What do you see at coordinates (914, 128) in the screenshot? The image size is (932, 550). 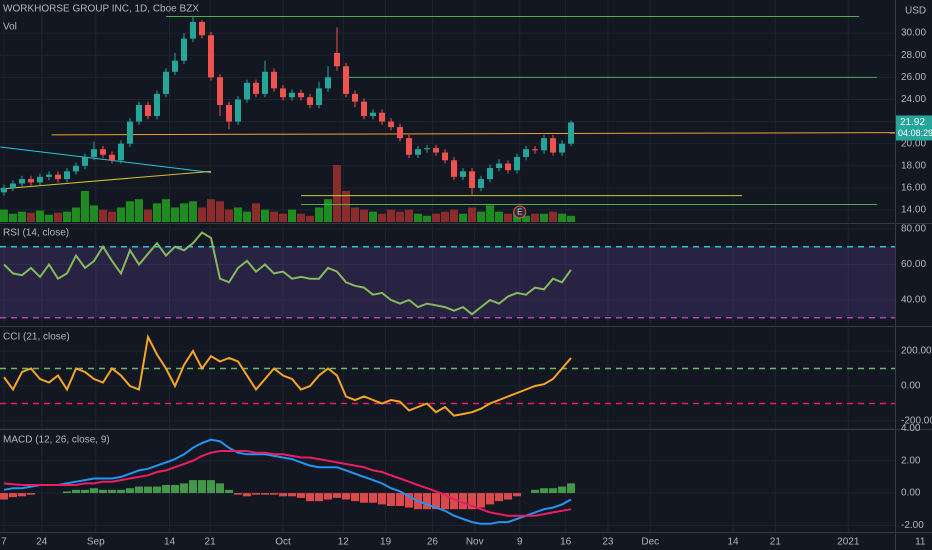 I see `last-price-box` at bounding box center [914, 128].